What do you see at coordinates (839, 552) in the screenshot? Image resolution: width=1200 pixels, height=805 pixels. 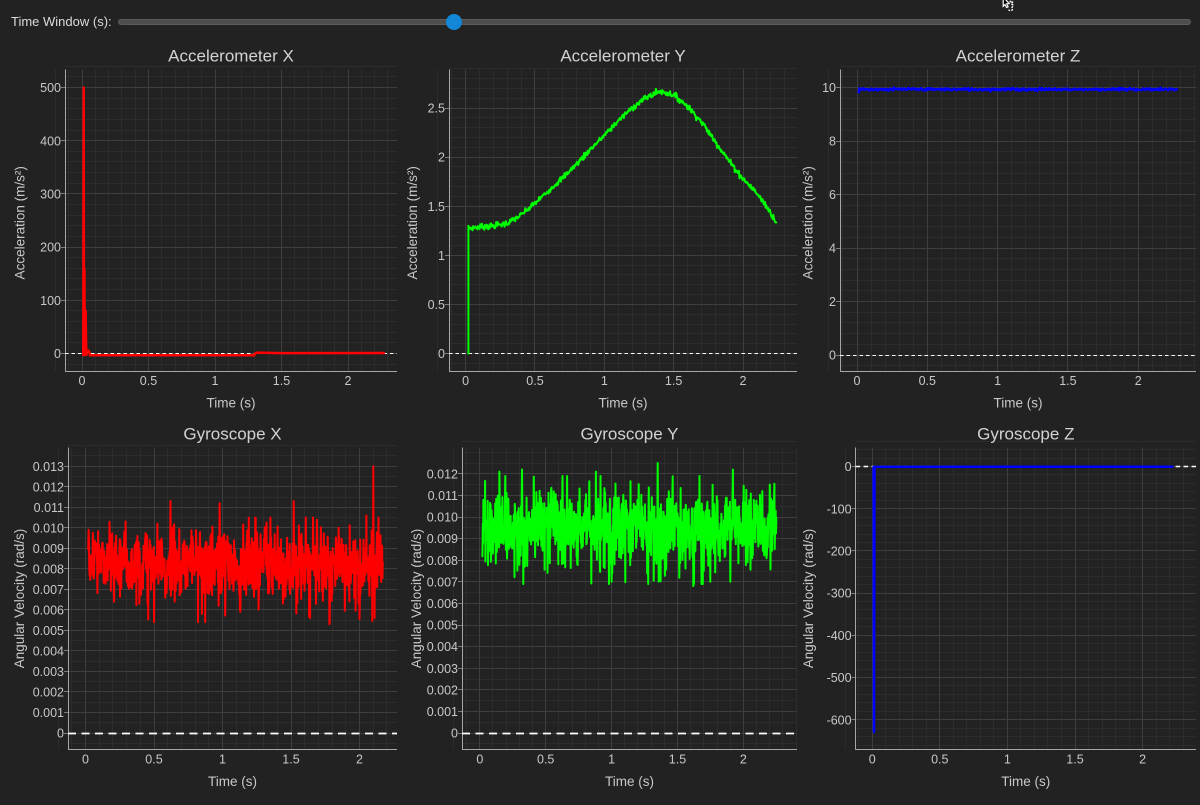 I see `svg-text: -200` at bounding box center [839, 552].